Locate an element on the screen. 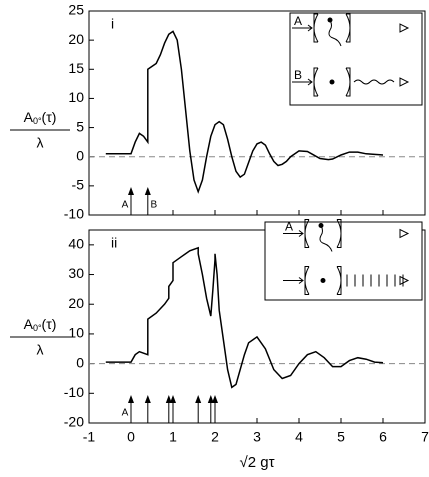  arrow-label: B is located at coordinates (153, 205).